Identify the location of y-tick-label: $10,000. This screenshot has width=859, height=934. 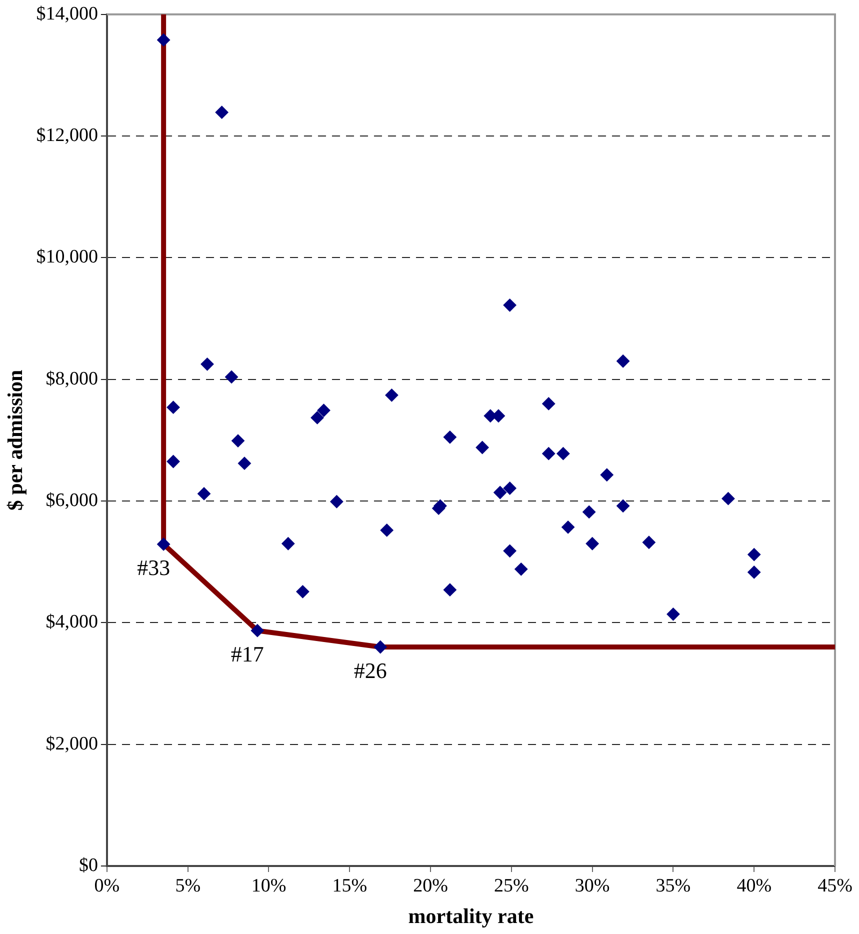
(67, 257).